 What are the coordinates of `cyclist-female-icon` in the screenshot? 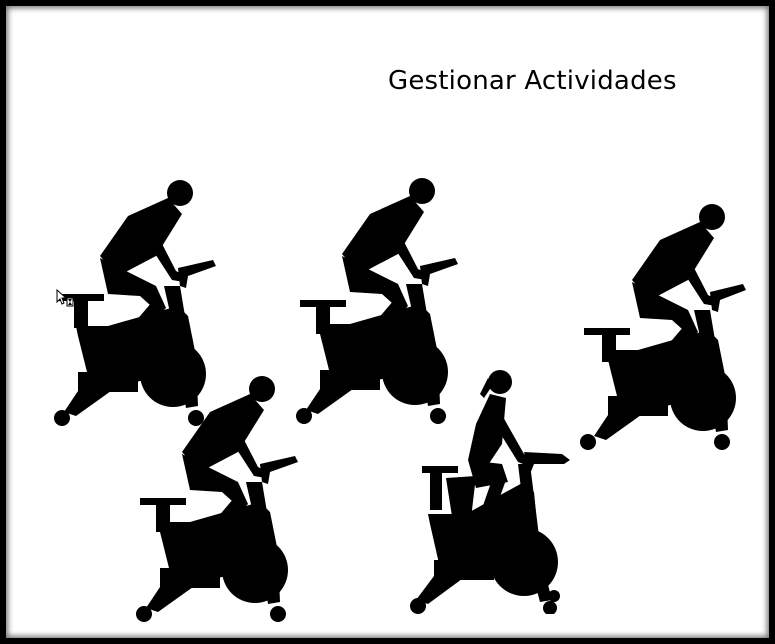 It's located at (491, 489).